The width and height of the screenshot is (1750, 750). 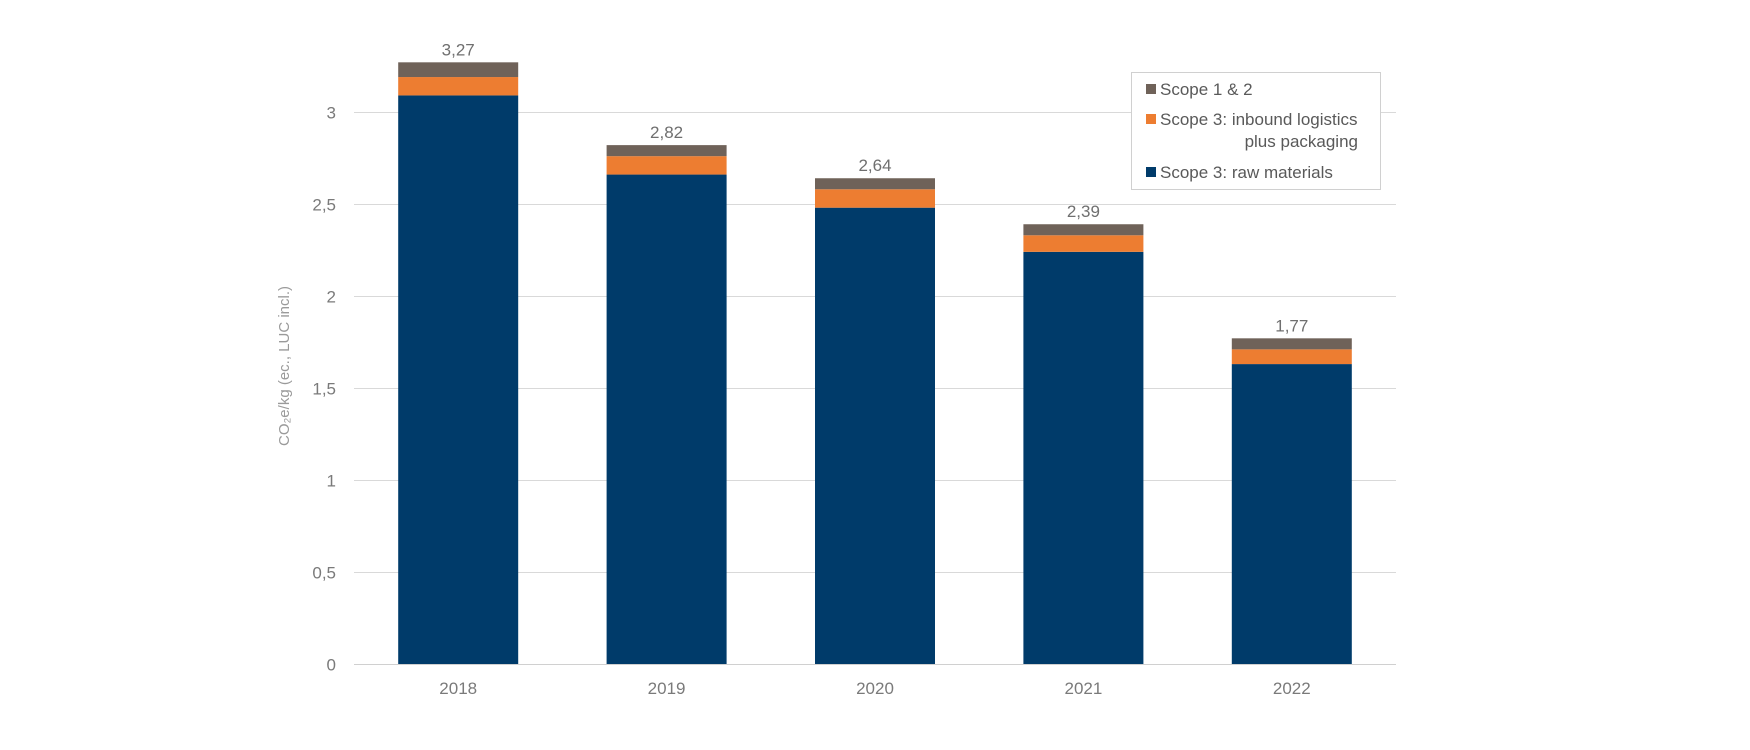 What do you see at coordinates (324, 573) in the screenshot?
I see `y-tick-label: 0,5` at bounding box center [324, 573].